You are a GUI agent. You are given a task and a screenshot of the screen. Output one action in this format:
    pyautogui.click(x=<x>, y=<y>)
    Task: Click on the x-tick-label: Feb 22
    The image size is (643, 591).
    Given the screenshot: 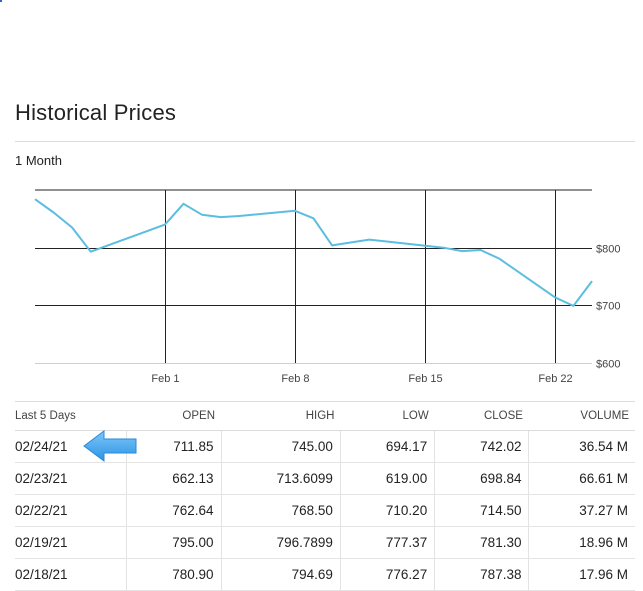 What is the action you would take?
    pyautogui.click(x=555, y=379)
    